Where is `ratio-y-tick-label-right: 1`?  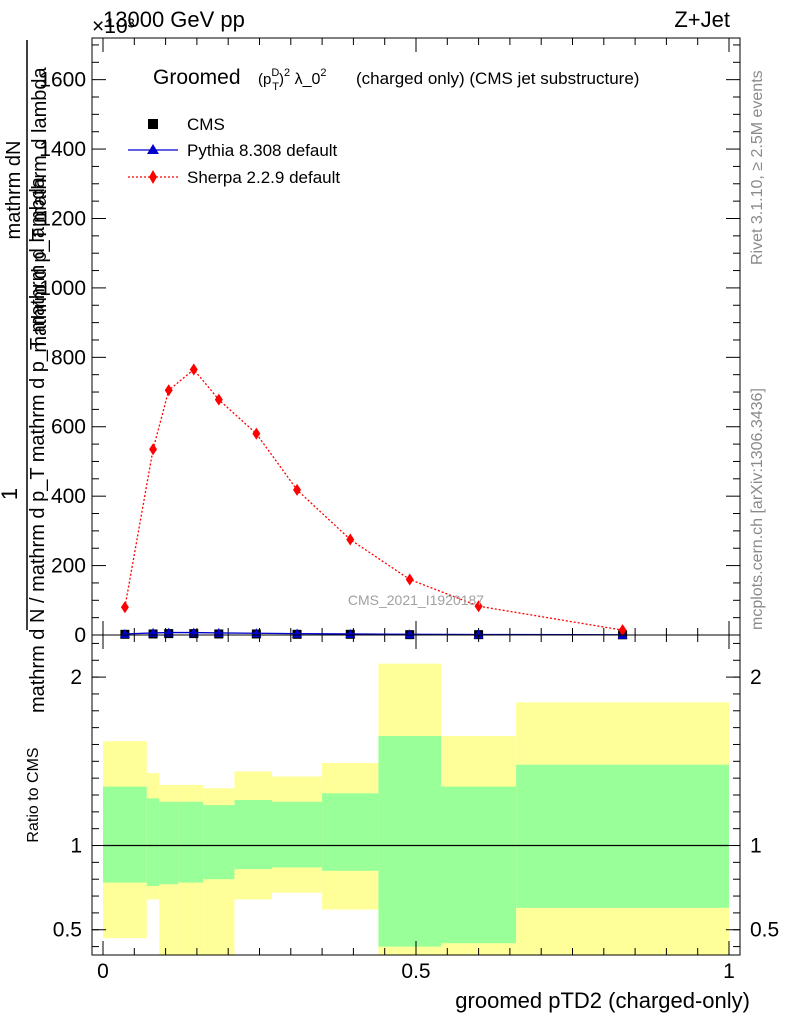 ratio-y-tick-label-right: 1 is located at coordinates (756, 846).